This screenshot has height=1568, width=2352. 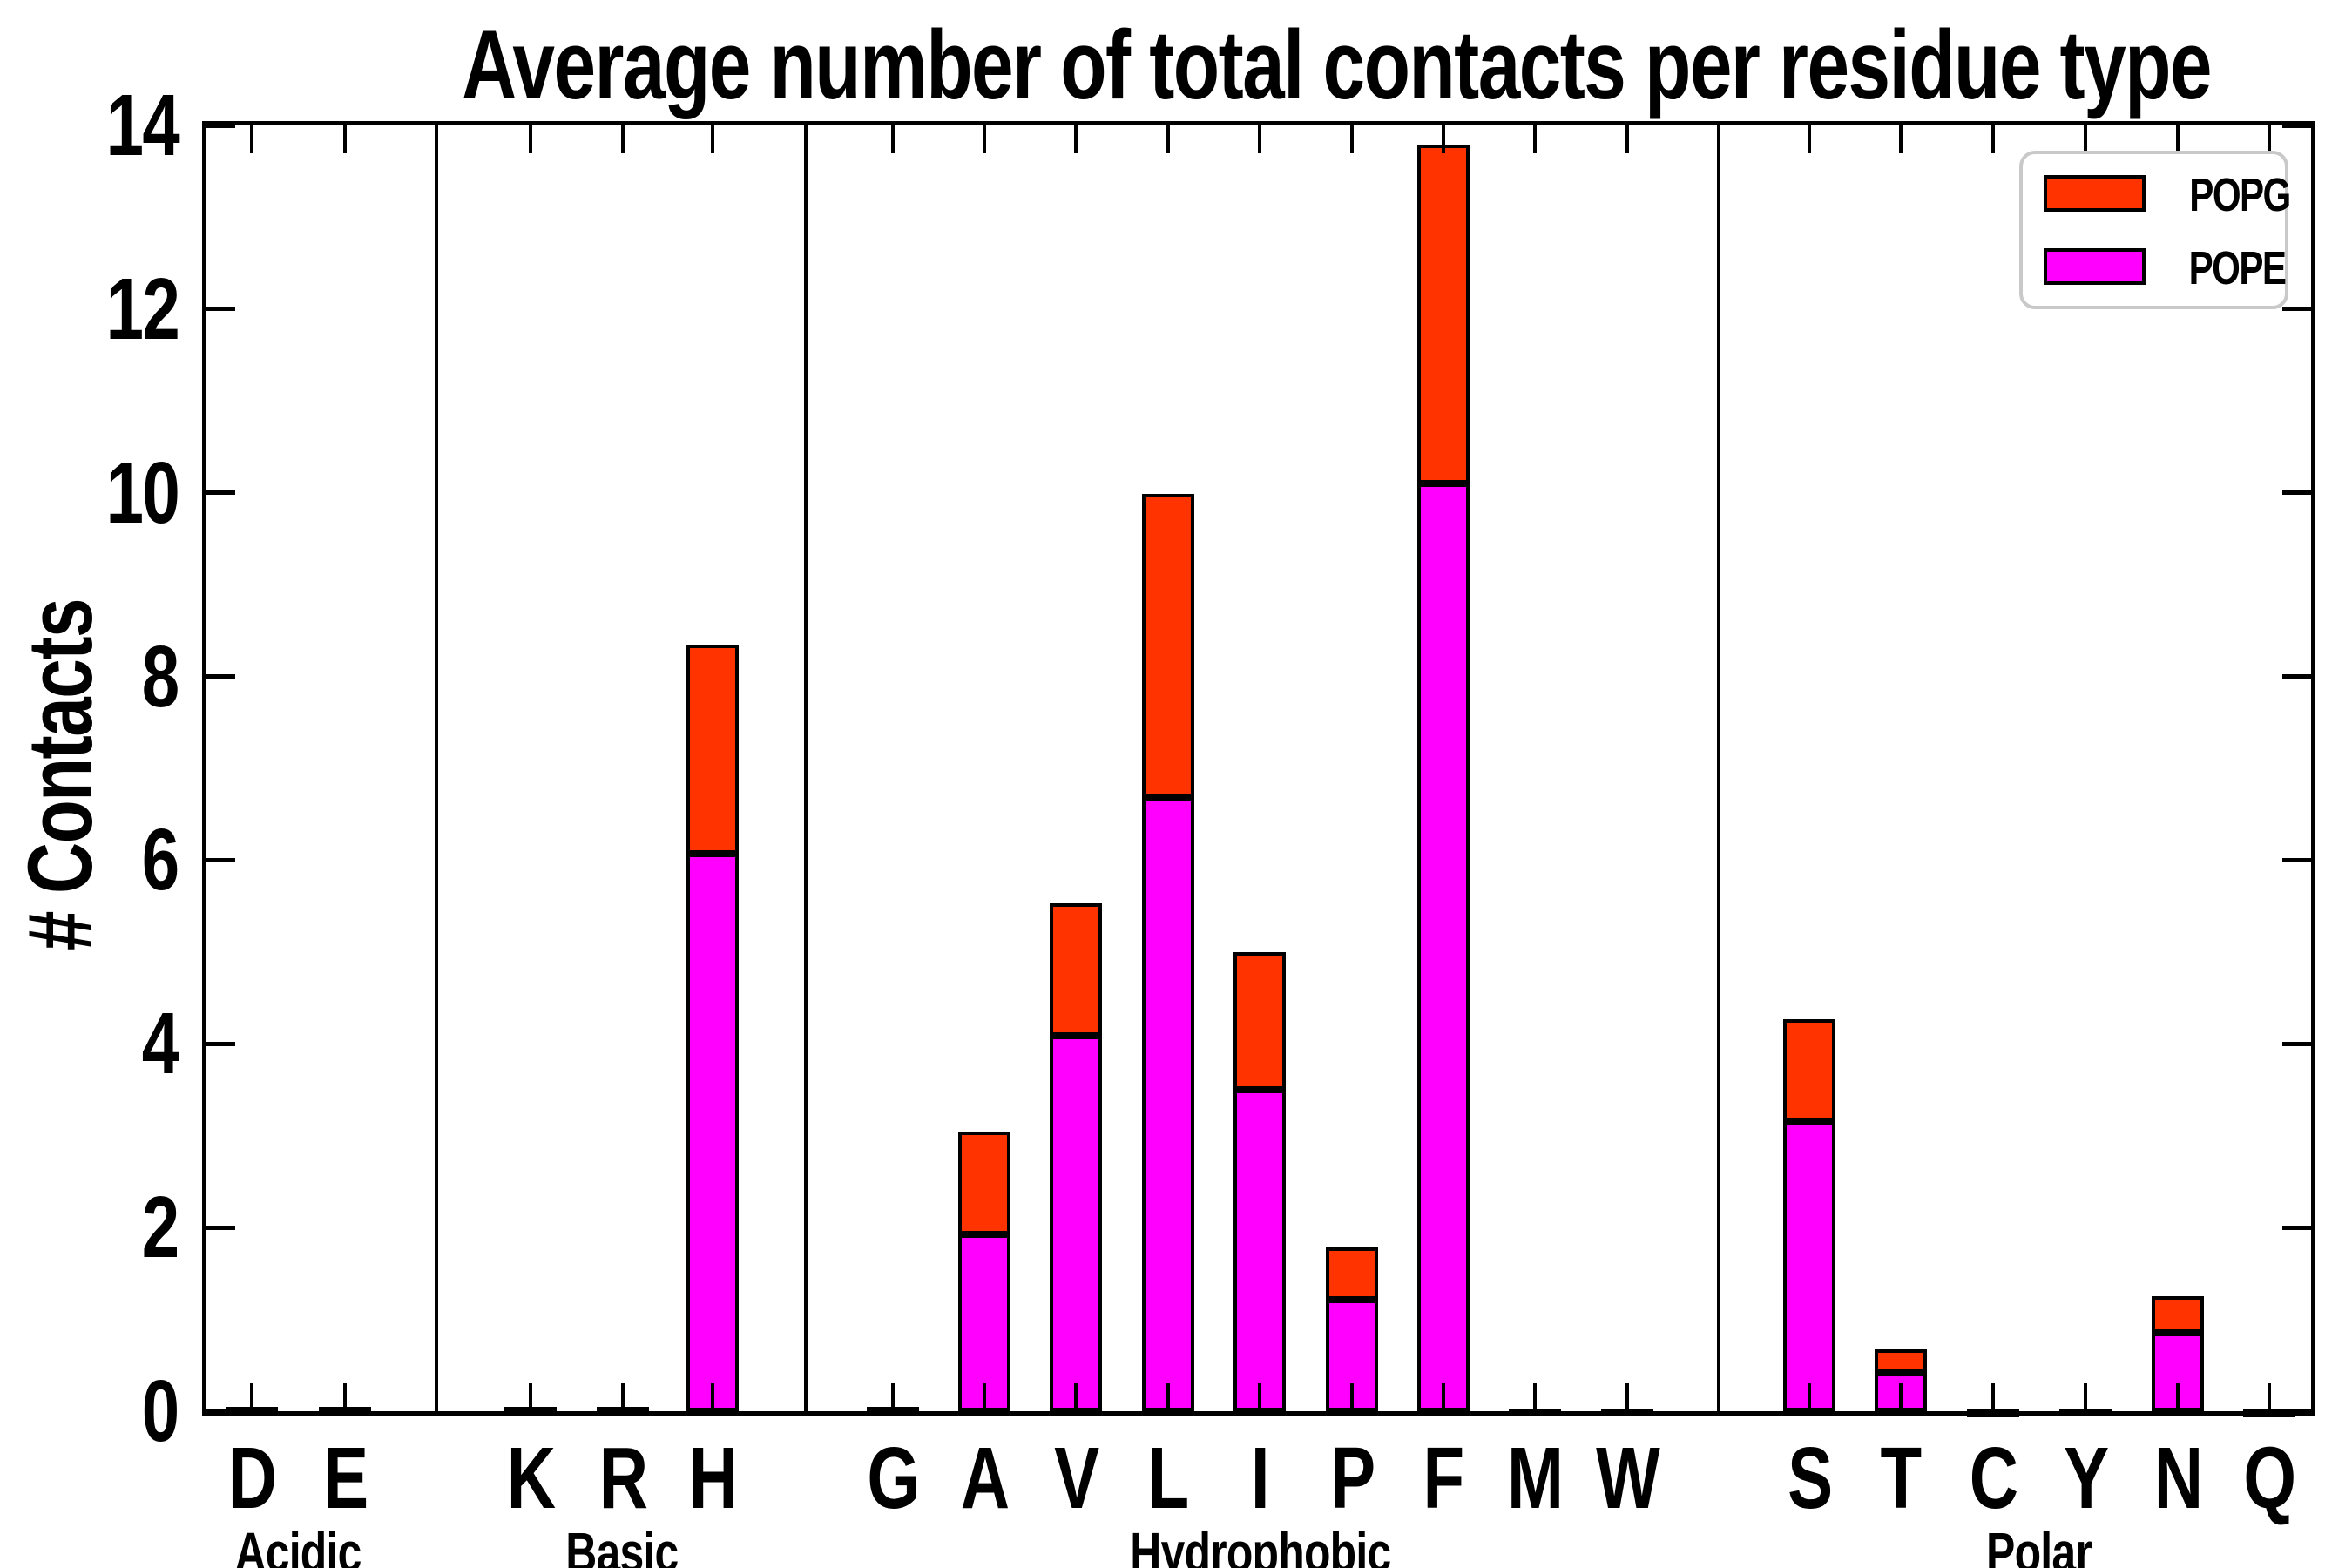 I want to click on legend-label-popg: POPG, so click(x=2233, y=195).